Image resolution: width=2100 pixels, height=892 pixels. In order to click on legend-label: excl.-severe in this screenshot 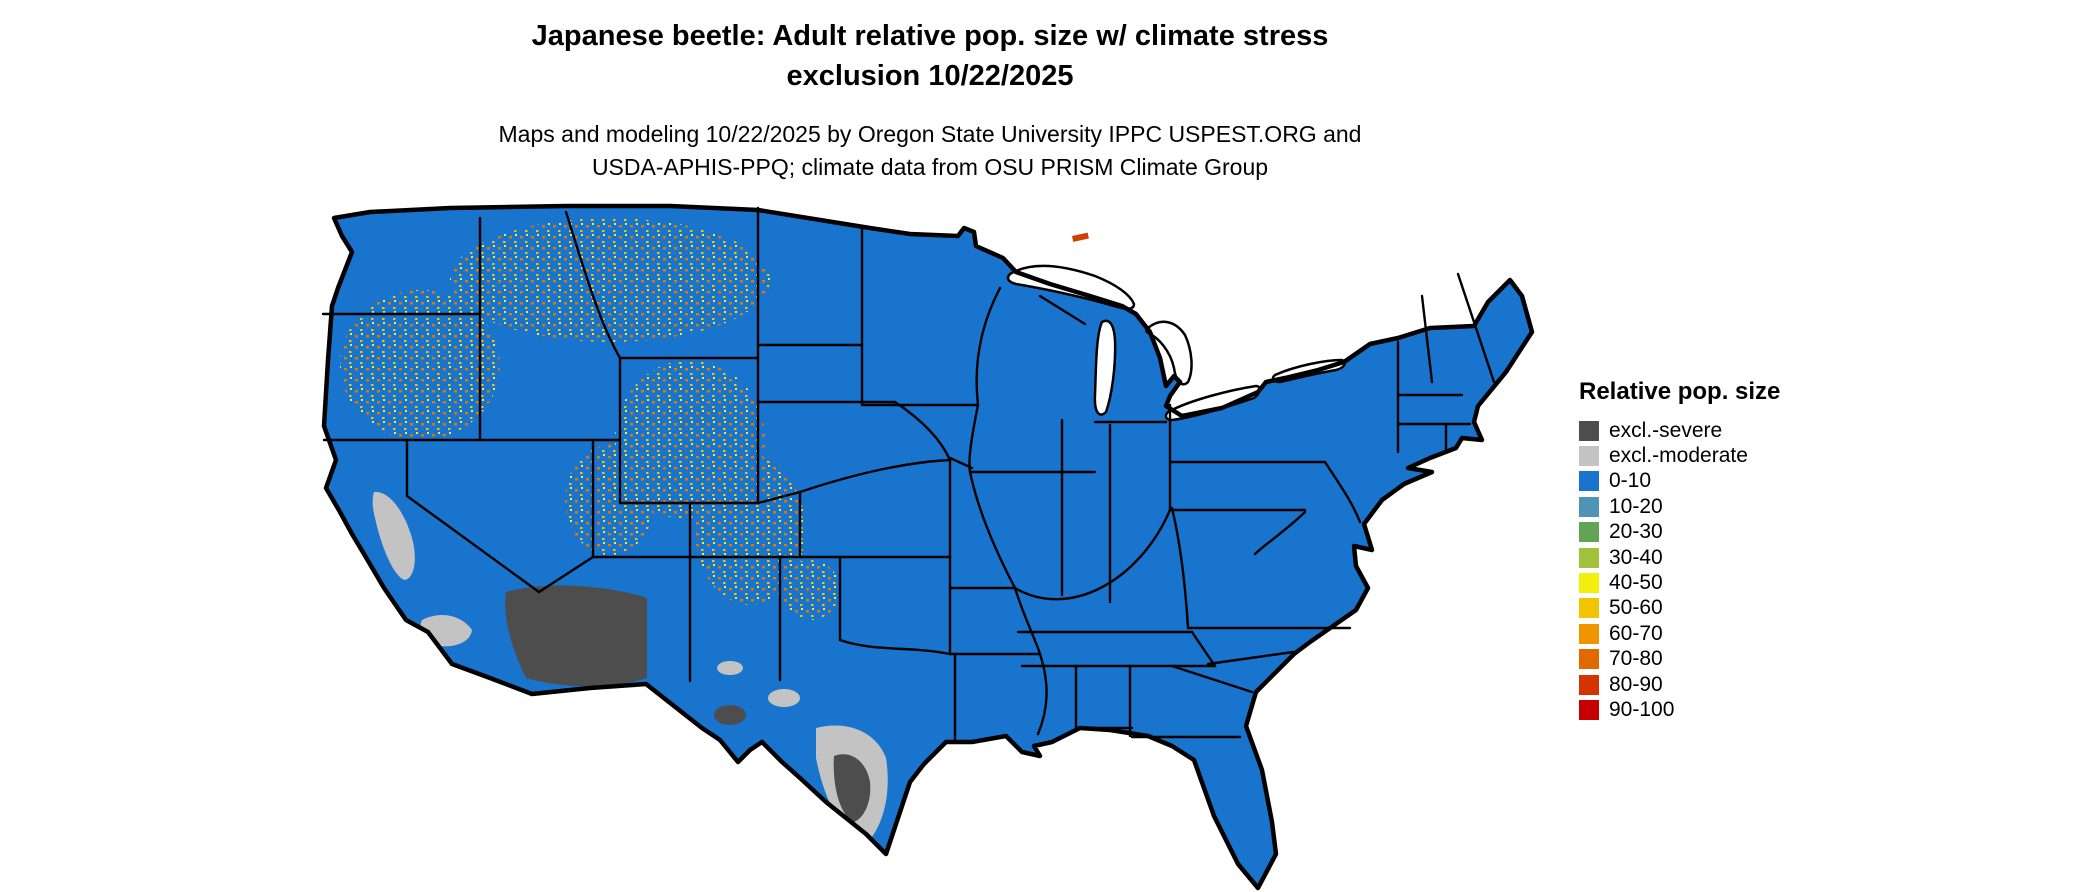, I will do `click(1666, 430)`.